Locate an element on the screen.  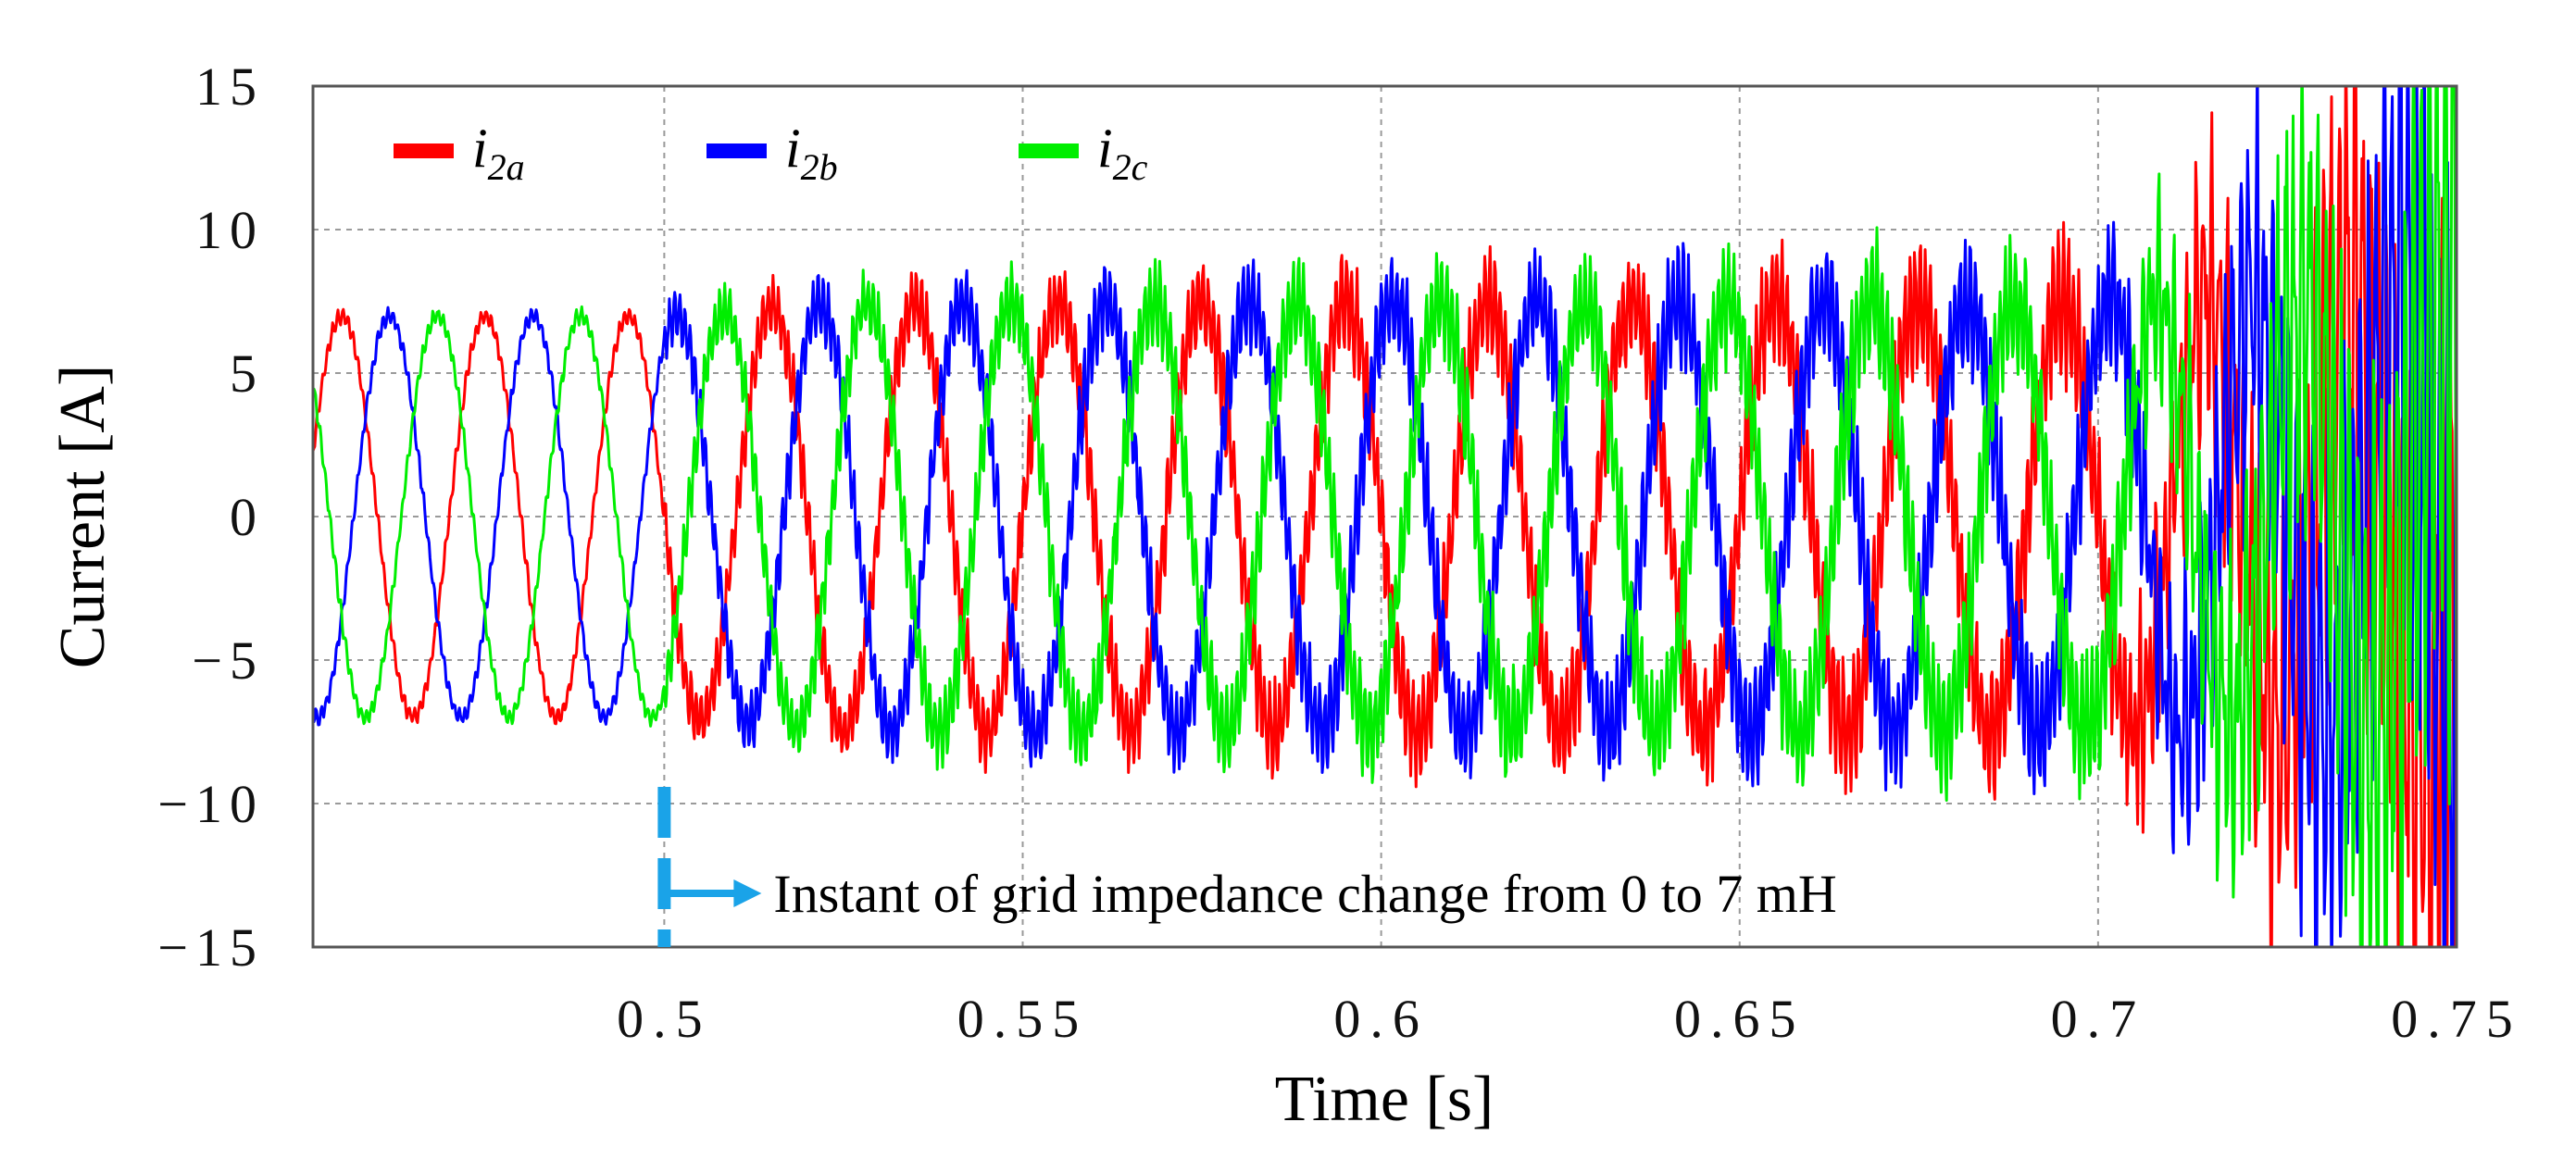
x-tick-label: 0.55 is located at coordinates (1023, 1019).